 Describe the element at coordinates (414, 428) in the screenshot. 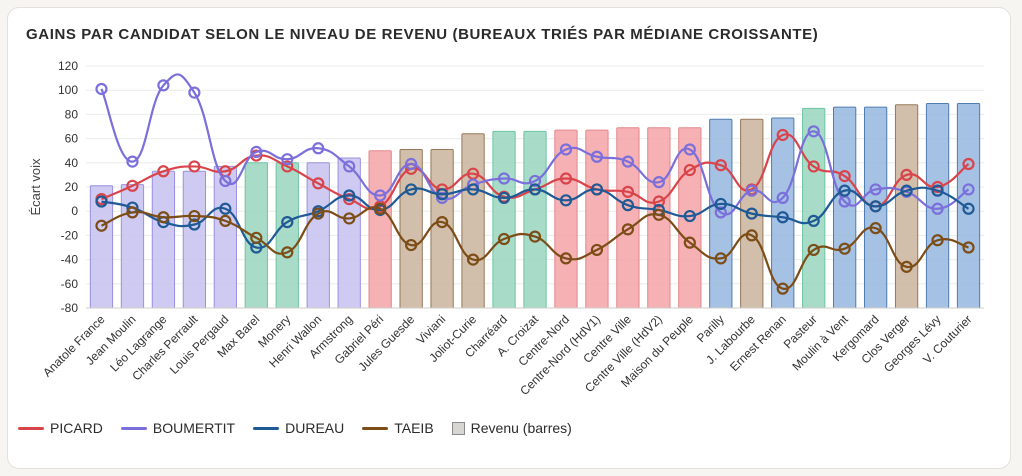

I see `legend-label-taeib: TAEIB` at that location.